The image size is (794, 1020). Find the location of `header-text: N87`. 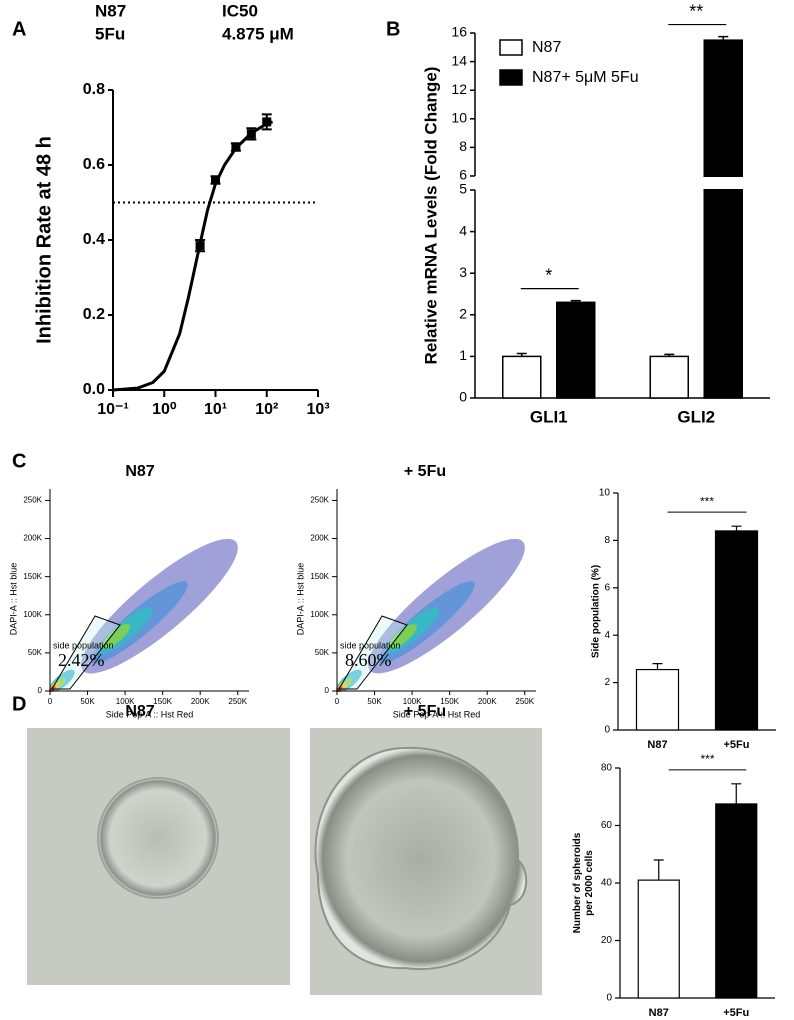

header-text: N87 is located at coordinates (110, 10).